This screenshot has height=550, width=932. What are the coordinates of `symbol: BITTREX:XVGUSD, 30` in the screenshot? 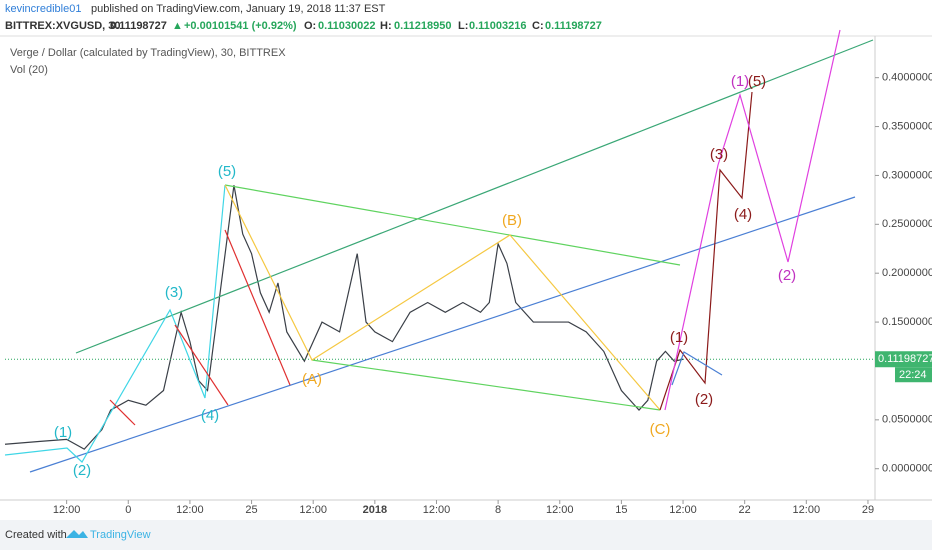 It's located at (63, 26).